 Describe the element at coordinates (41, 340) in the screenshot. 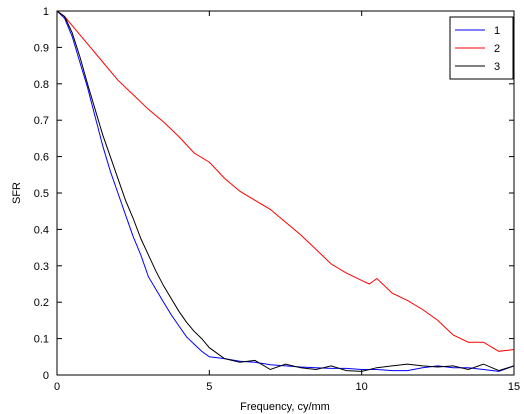

I see `y-tick-label: 0.1` at that location.